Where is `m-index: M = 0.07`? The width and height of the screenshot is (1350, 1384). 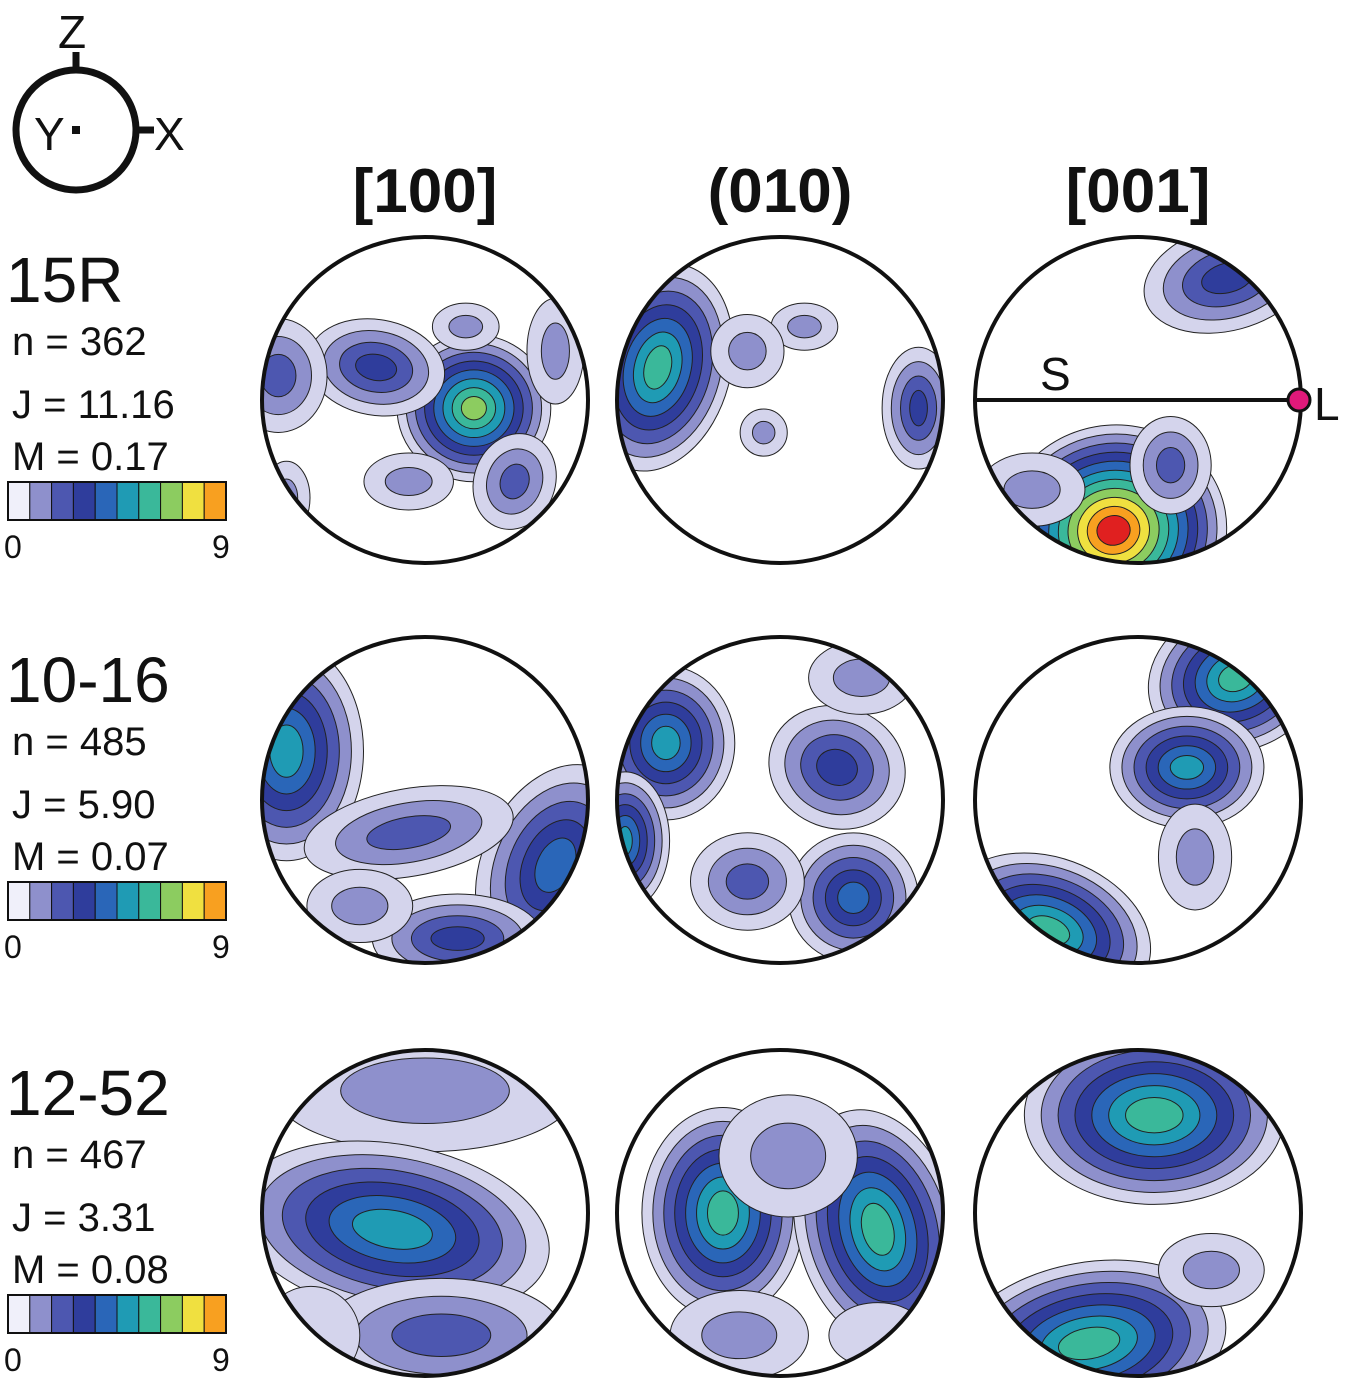 m-index: M = 0.07 is located at coordinates (90, 857).